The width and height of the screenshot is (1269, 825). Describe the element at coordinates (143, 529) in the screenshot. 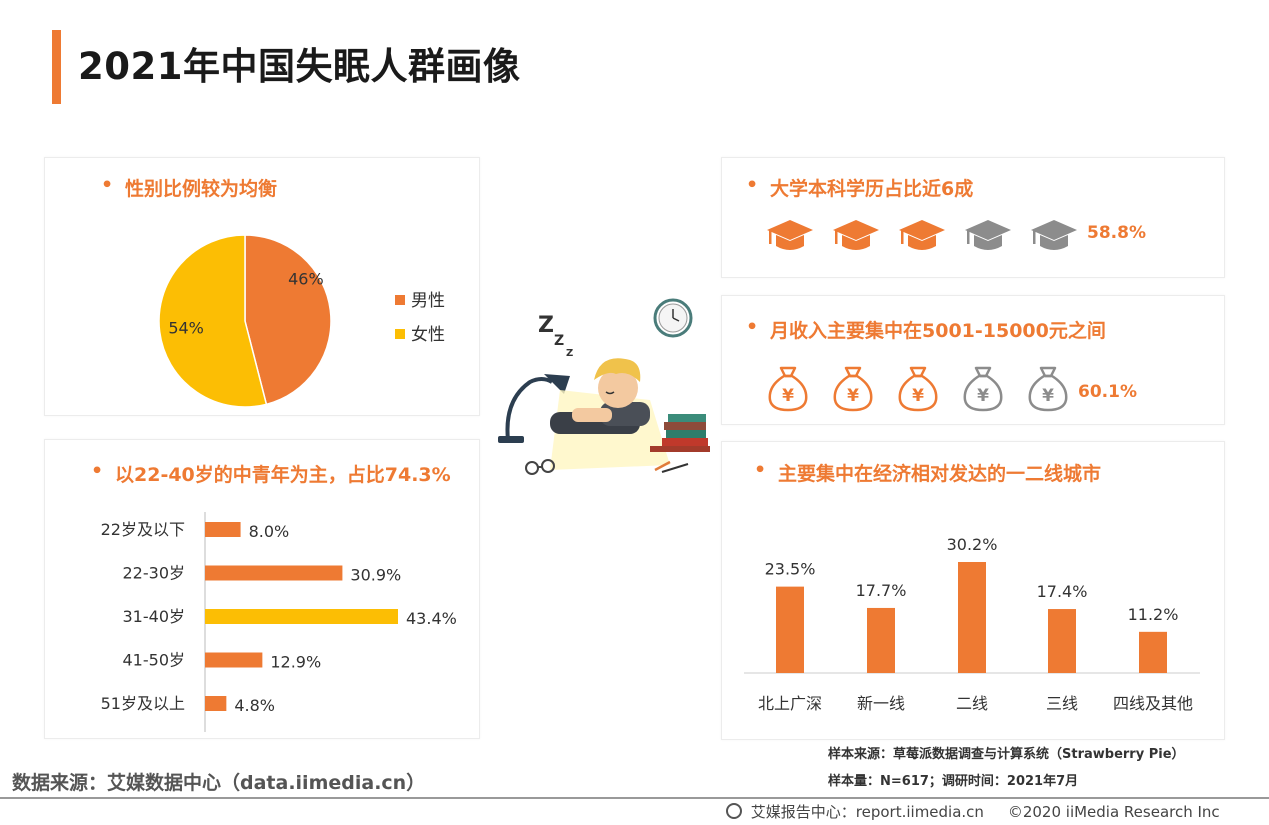

I see `age-category-label: 22岁及以下` at that location.